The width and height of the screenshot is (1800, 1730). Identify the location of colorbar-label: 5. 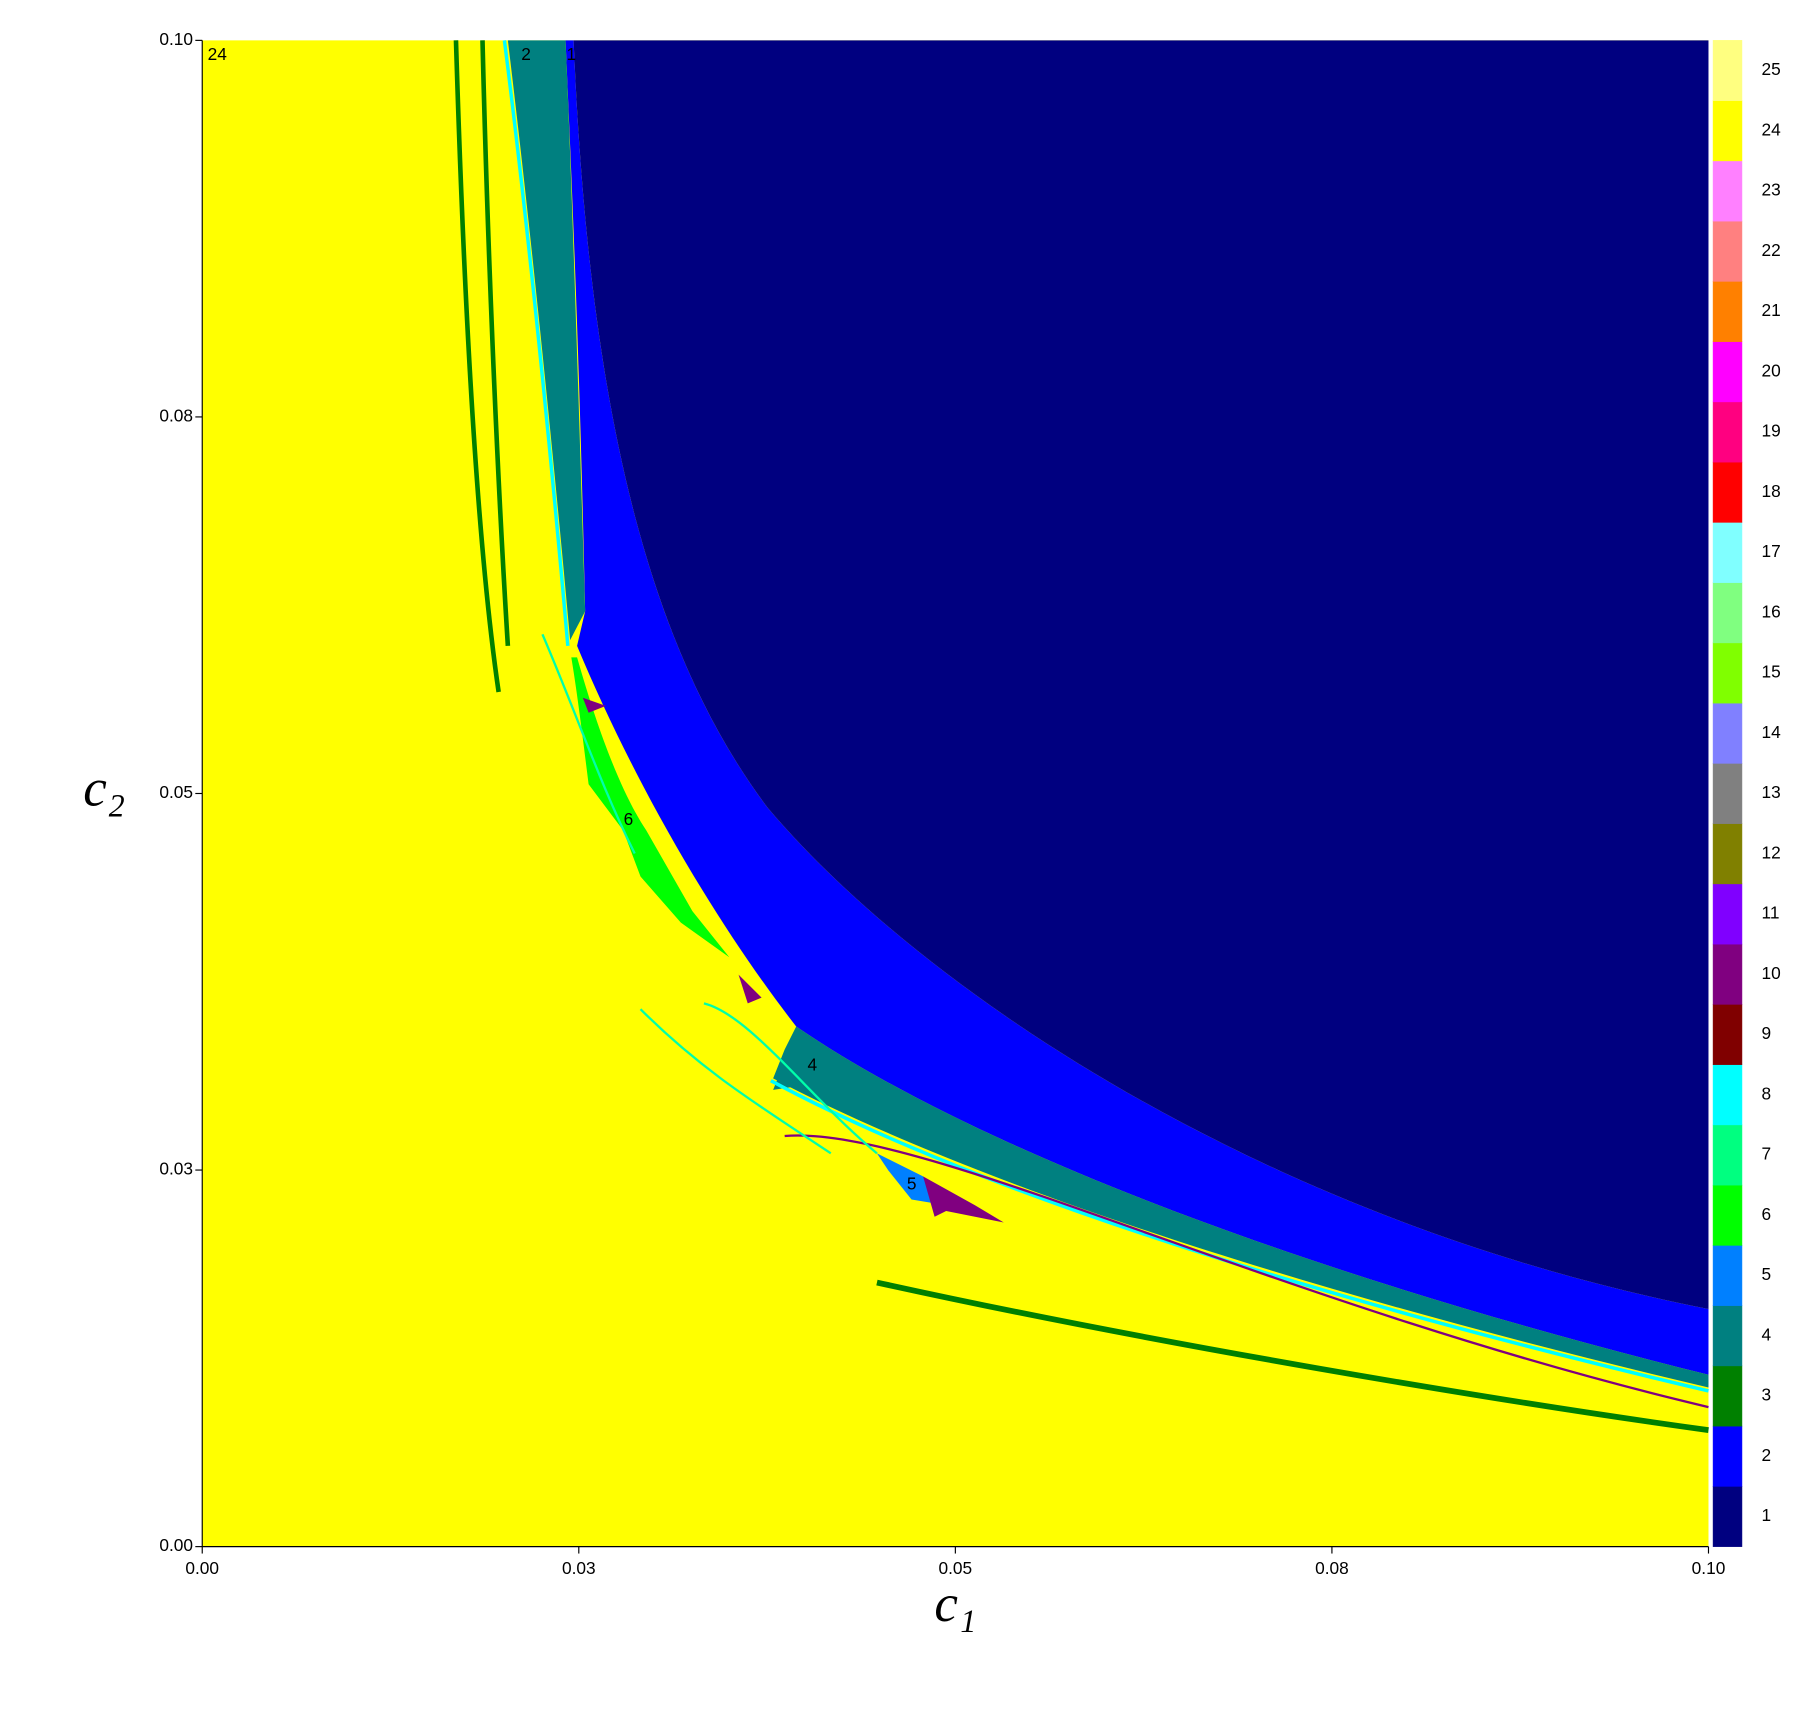
(1767, 1274).